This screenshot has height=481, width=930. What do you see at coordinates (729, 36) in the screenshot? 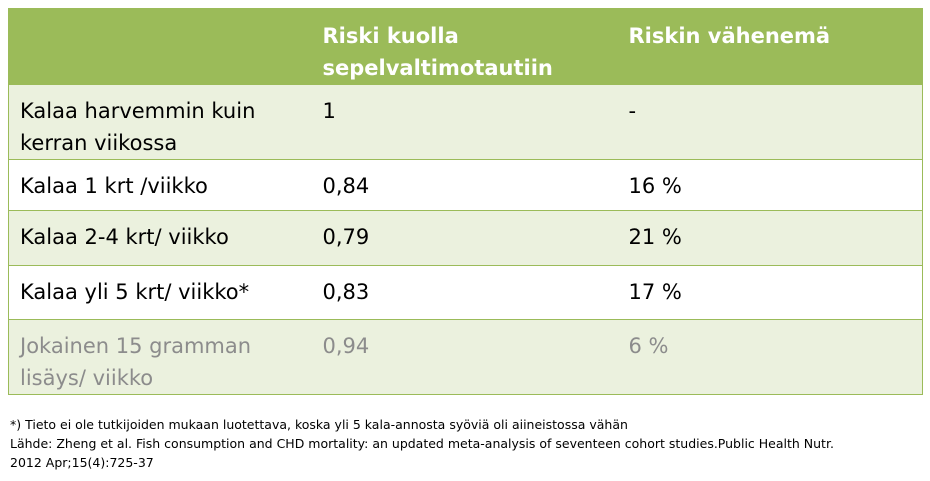
I see `header-cell-reduction: Riskin vähenemä` at bounding box center [729, 36].